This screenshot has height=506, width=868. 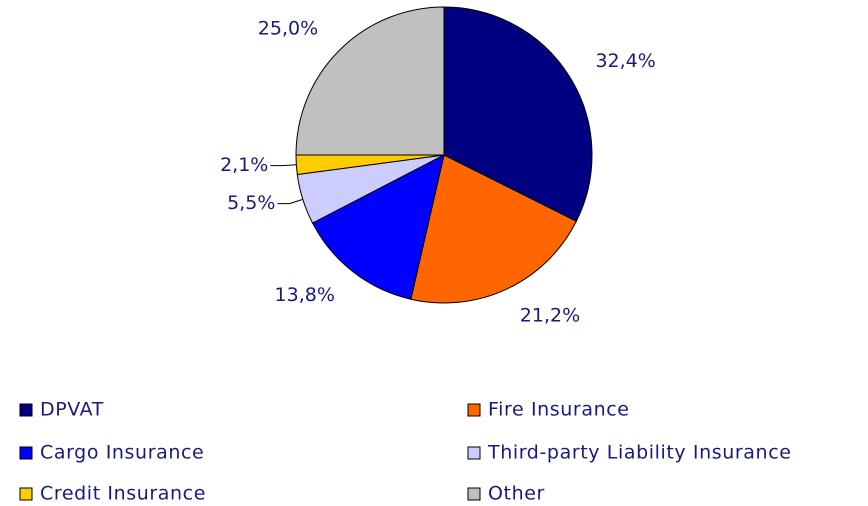 What do you see at coordinates (244, 165) in the screenshot?
I see `data-label: 2,1%` at bounding box center [244, 165].